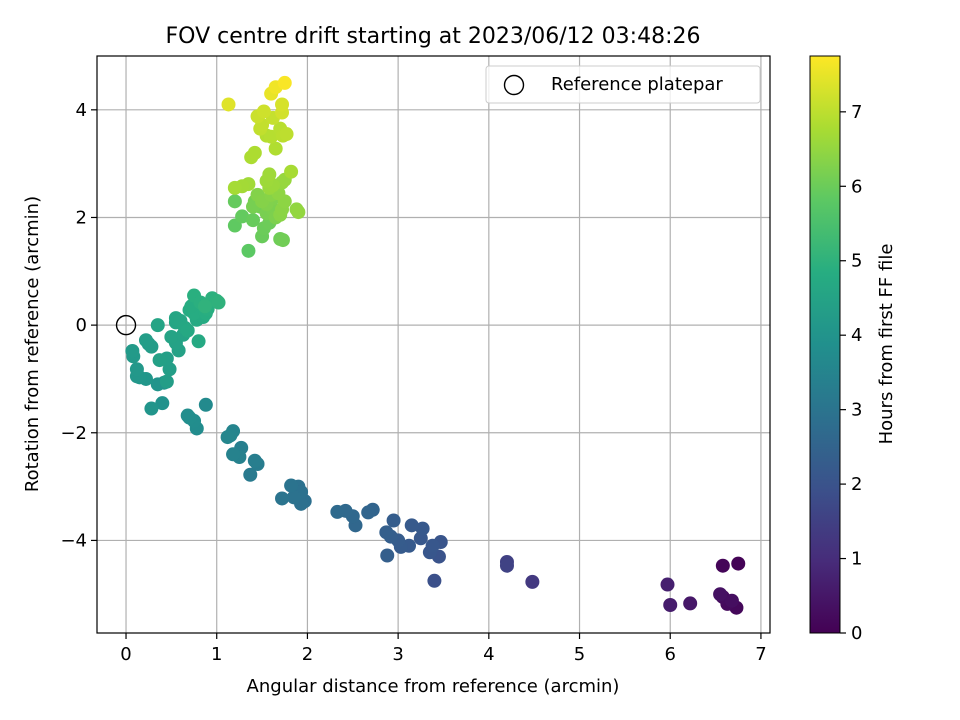 The height and width of the screenshot is (720, 960). Describe the element at coordinates (886, 344) in the screenshot. I see `colorbar-label: Hours from first FF file` at that location.